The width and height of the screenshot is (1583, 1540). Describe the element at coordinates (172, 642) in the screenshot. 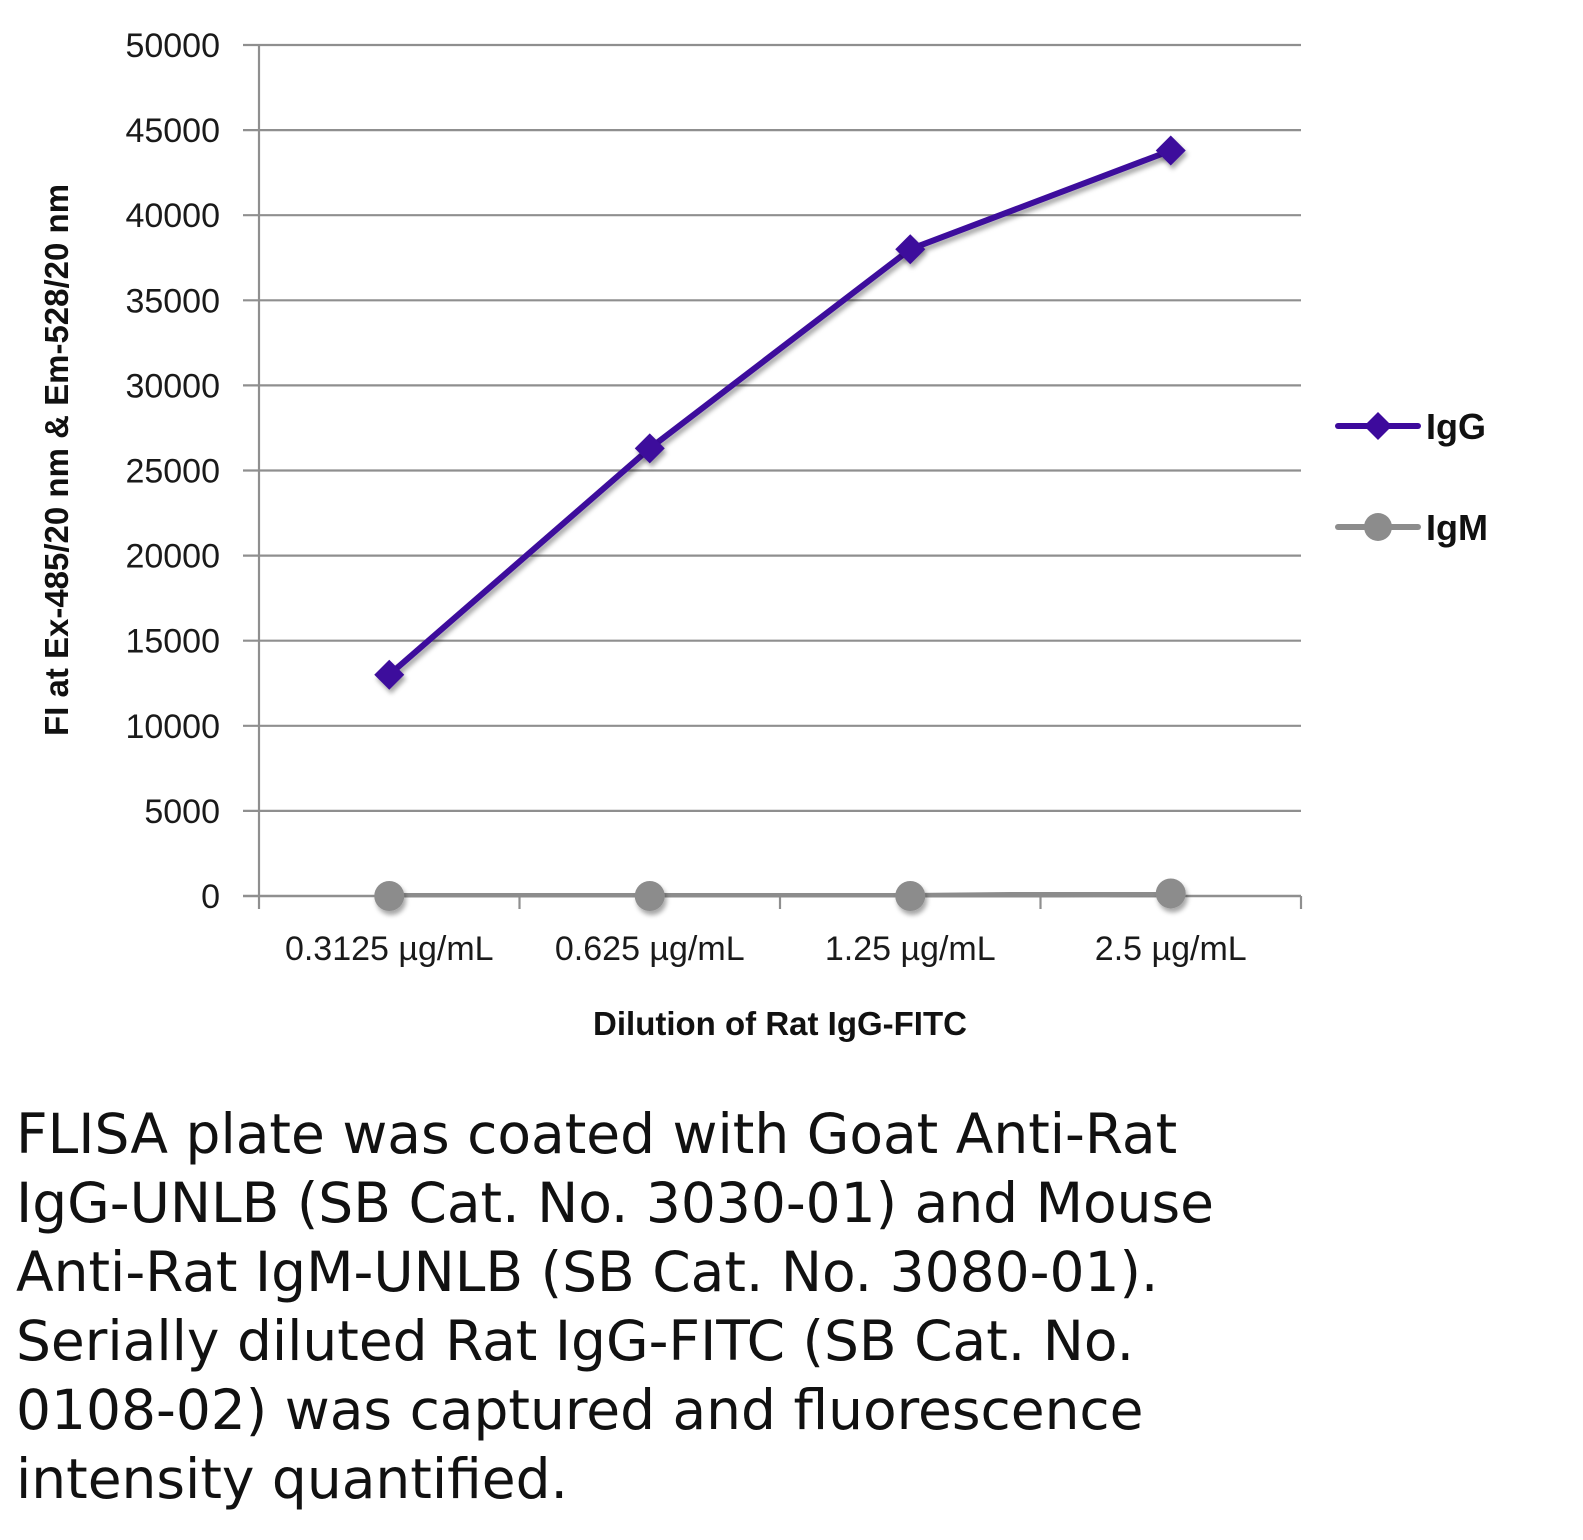

I see `y-tick-label: 15000` at that location.